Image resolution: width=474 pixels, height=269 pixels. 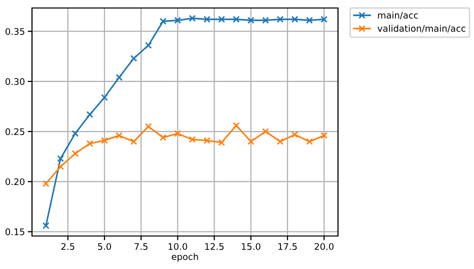 What do you see at coordinates (398, 16) in the screenshot?
I see `legend-label: main/acc` at bounding box center [398, 16].